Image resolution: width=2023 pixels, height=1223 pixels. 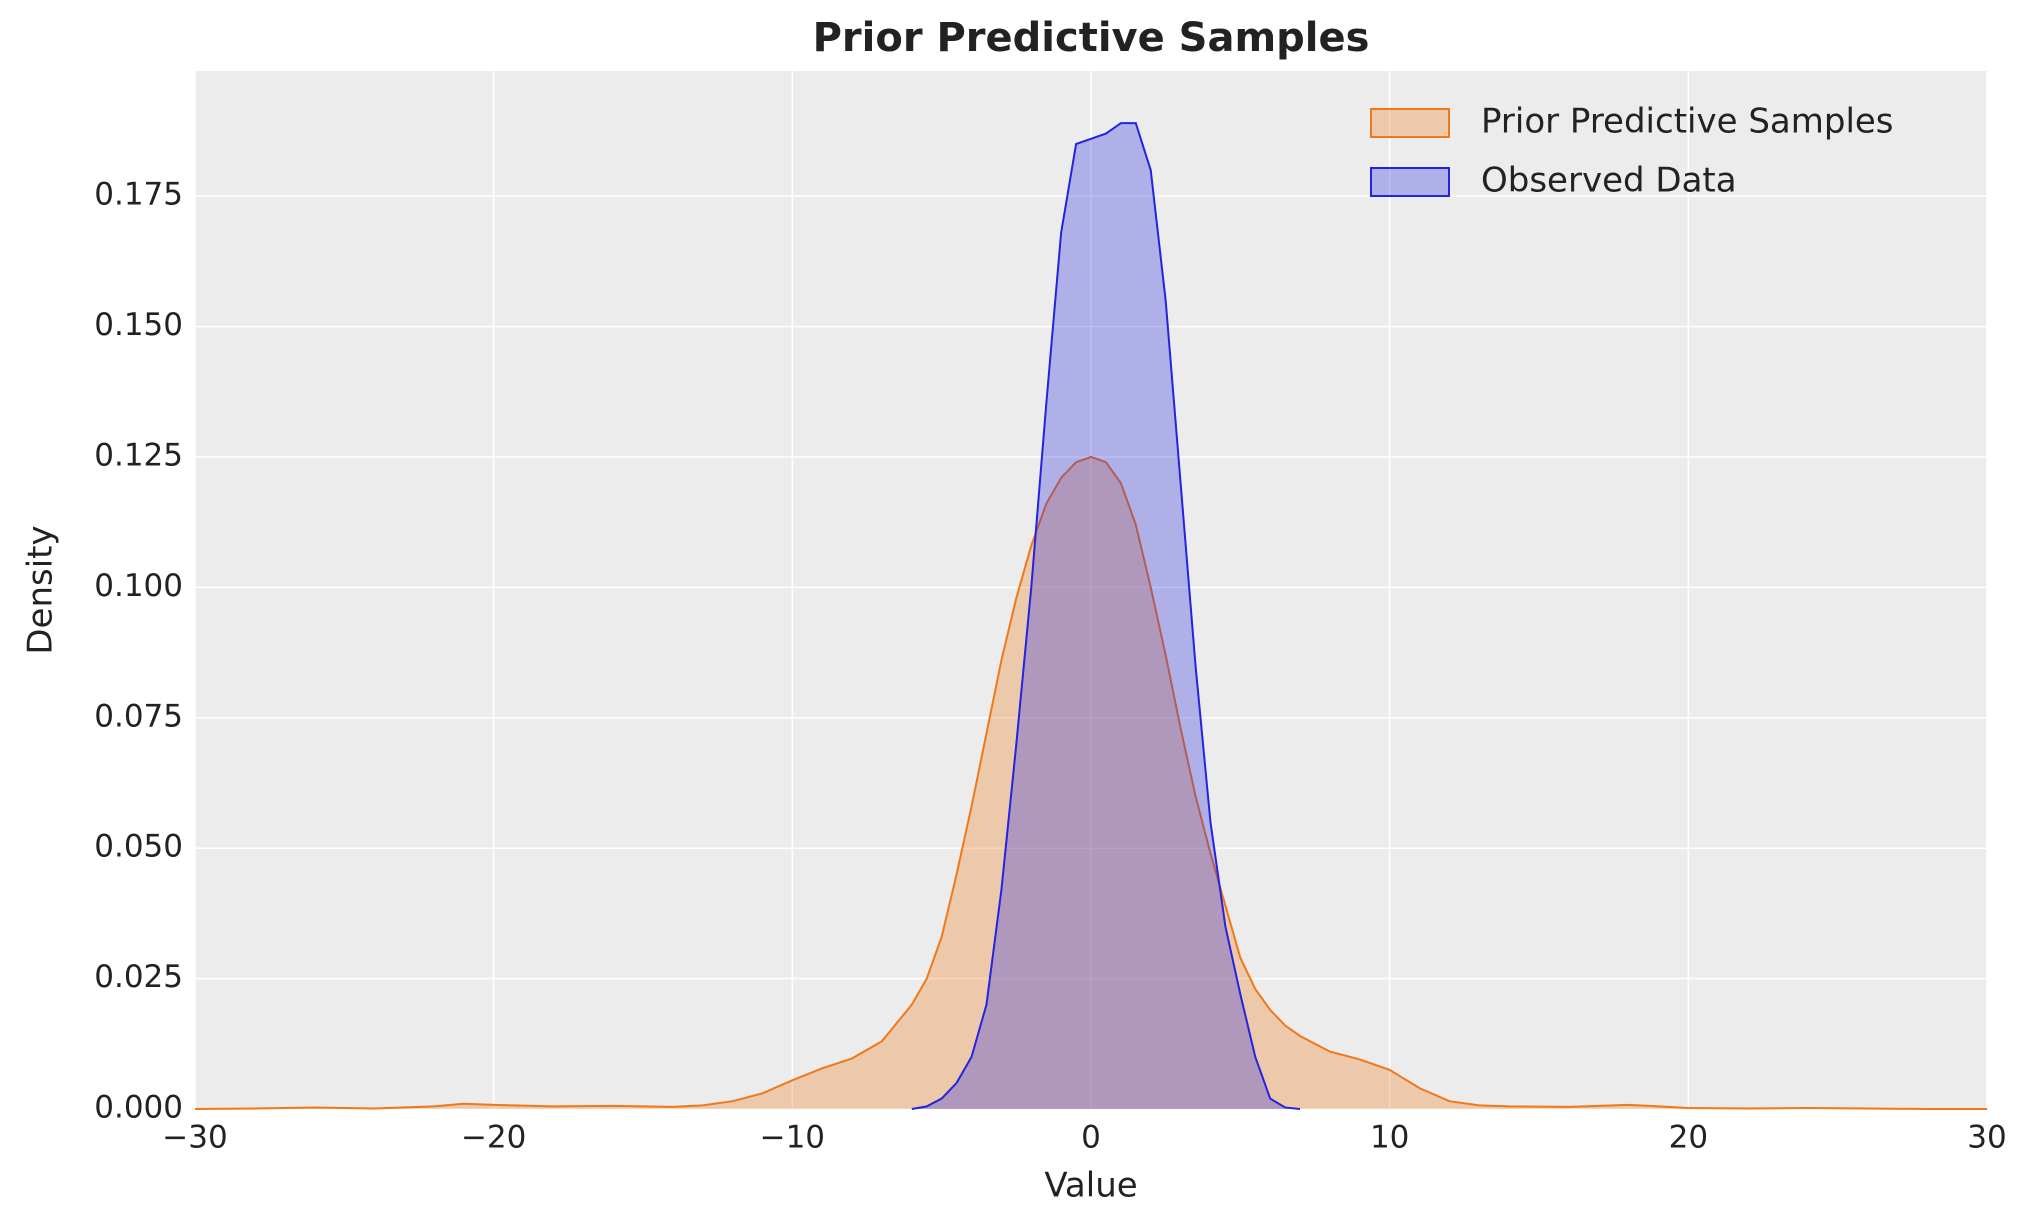 What do you see at coordinates (1091, 1138) in the screenshot?
I see `x-tick-label: 0` at bounding box center [1091, 1138].